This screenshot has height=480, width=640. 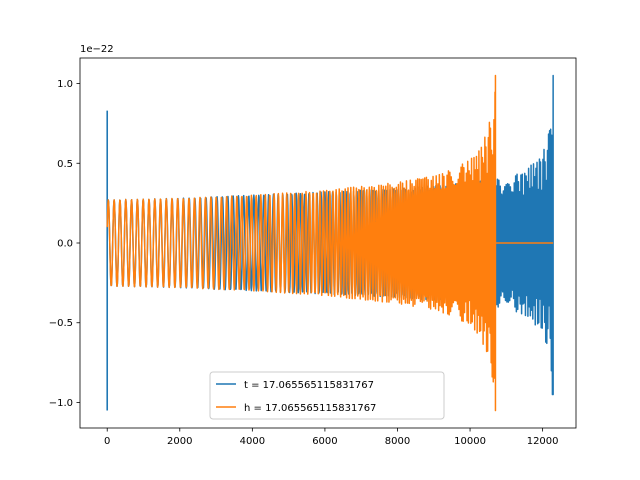 What do you see at coordinates (309, 385) in the screenshot?
I see `legend-label-t: t = 17.065565115831767` at bounding box center [309, 385].